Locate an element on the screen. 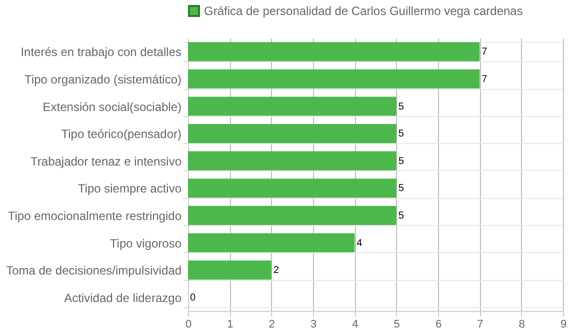 The height and width of the screenshot is (334, 575). y-tick-label: Interés en trabajo con detalles is located at coordinates (101, 52).